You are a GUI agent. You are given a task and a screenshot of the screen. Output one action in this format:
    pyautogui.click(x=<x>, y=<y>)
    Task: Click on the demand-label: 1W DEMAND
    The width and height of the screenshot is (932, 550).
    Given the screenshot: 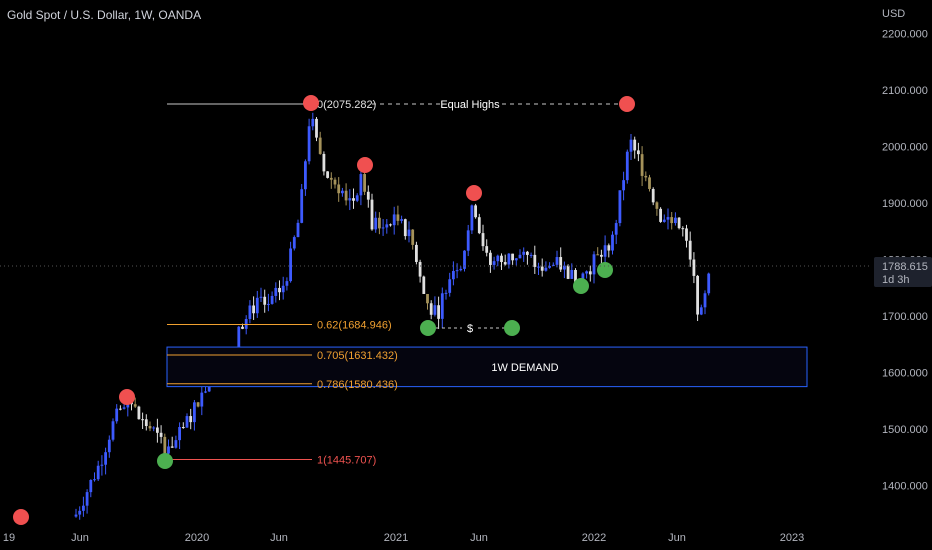 What is the action you would take?
    pyautogui.click(x=524, y=368)
    